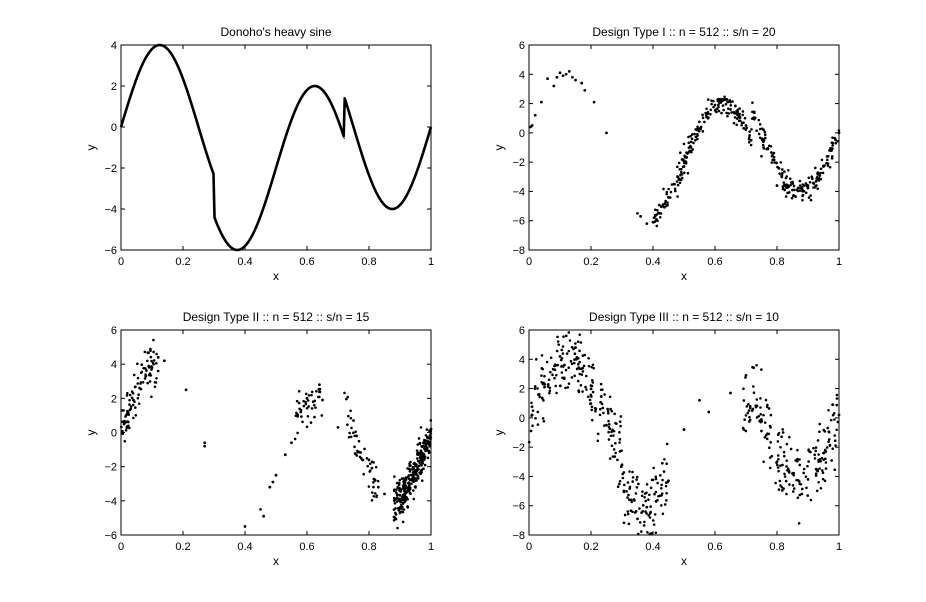 Image resolution: width=926 pixels, height=602 pixels. I want to click on y-tick-label: −8, so click(518, 536).